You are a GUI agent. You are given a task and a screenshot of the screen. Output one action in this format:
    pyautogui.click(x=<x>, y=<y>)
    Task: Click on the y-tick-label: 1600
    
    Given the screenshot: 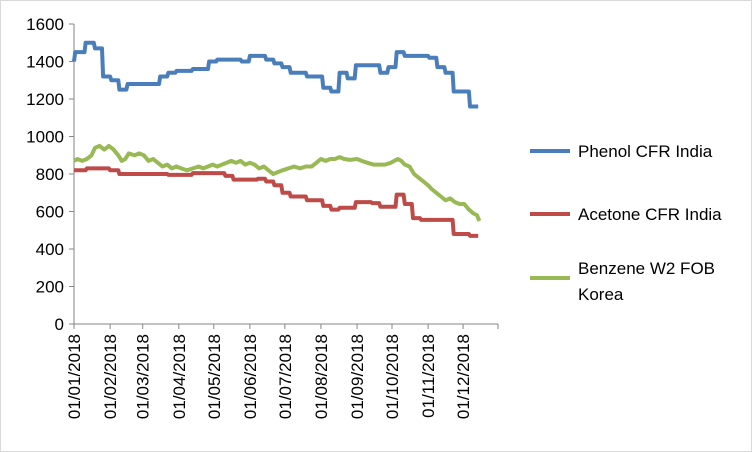 What is the action you would take?
    pyautogui.click(x=45, y=24)
    